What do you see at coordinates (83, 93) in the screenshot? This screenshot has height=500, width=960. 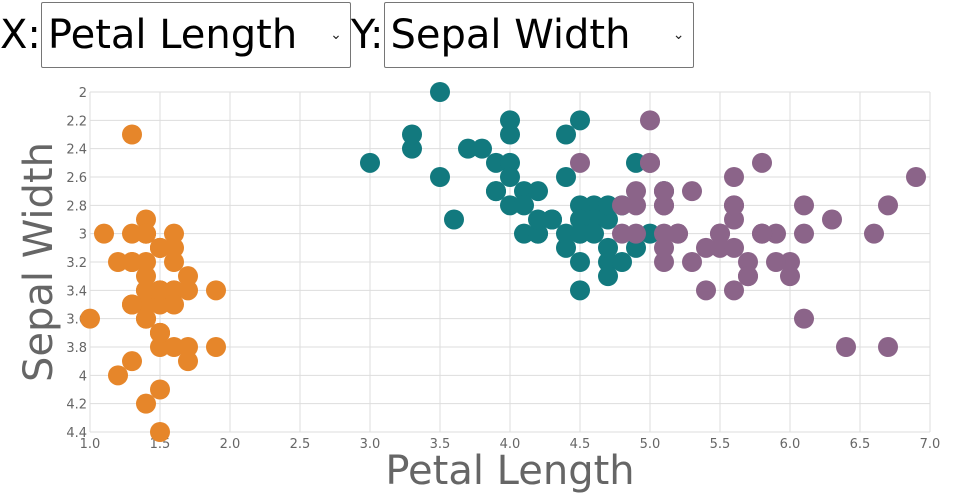 I see `y-tick-label: 2` at bounding box center [83, 93].